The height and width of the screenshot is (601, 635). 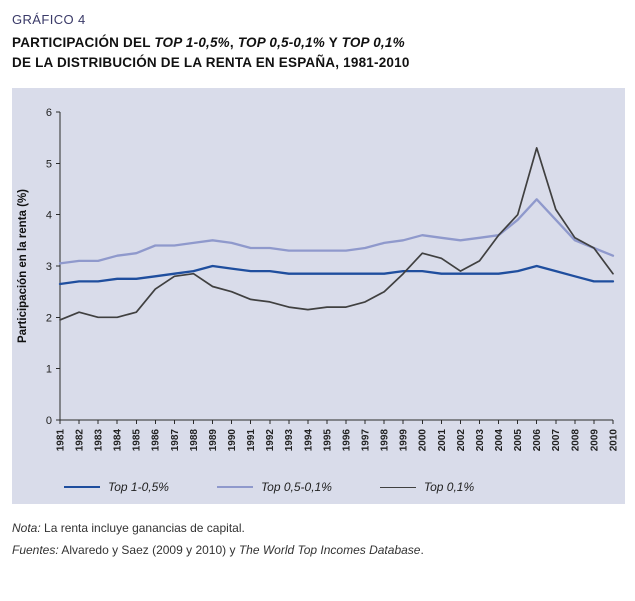 I want to click on x-tick-label: 1991, so click(x=251, y=440).